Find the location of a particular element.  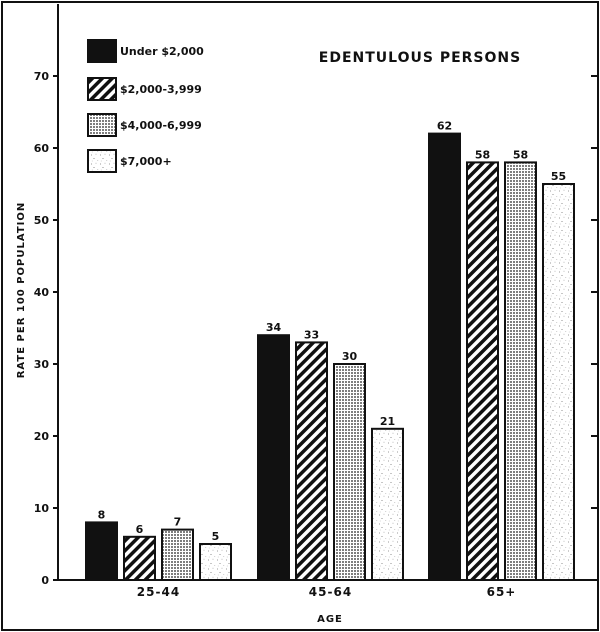

y-tick-label: 20 is located at coordinates (42, 436).